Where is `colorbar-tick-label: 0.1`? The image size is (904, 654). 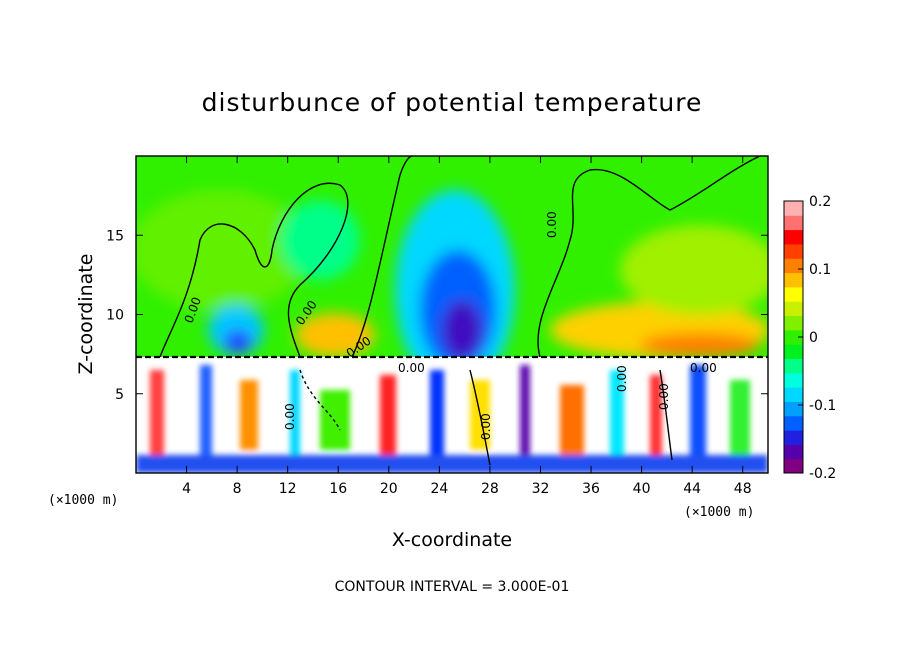
colorbar-tick-label: 0.1 is located at coordinates (820, 270).